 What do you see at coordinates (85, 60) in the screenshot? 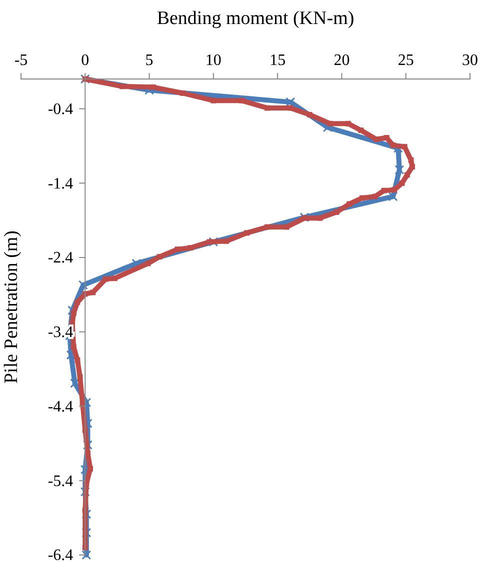
I see `x-tick-label: 0` at bounding box center [85, 60].